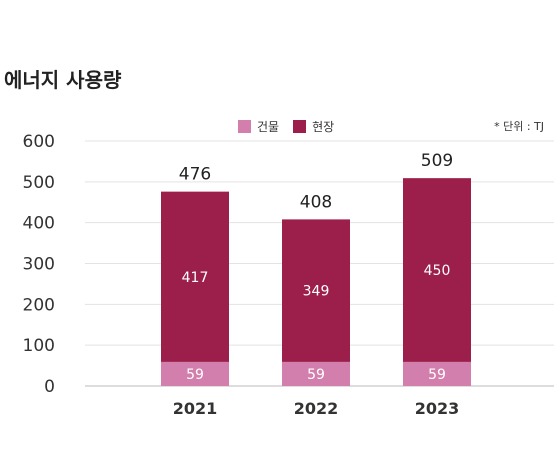 The width and height of the screenshot is (554, 469). Describe the element at coordinates (268, 127) in the screenshot. I see `legend-label-building: 건물` at that location.